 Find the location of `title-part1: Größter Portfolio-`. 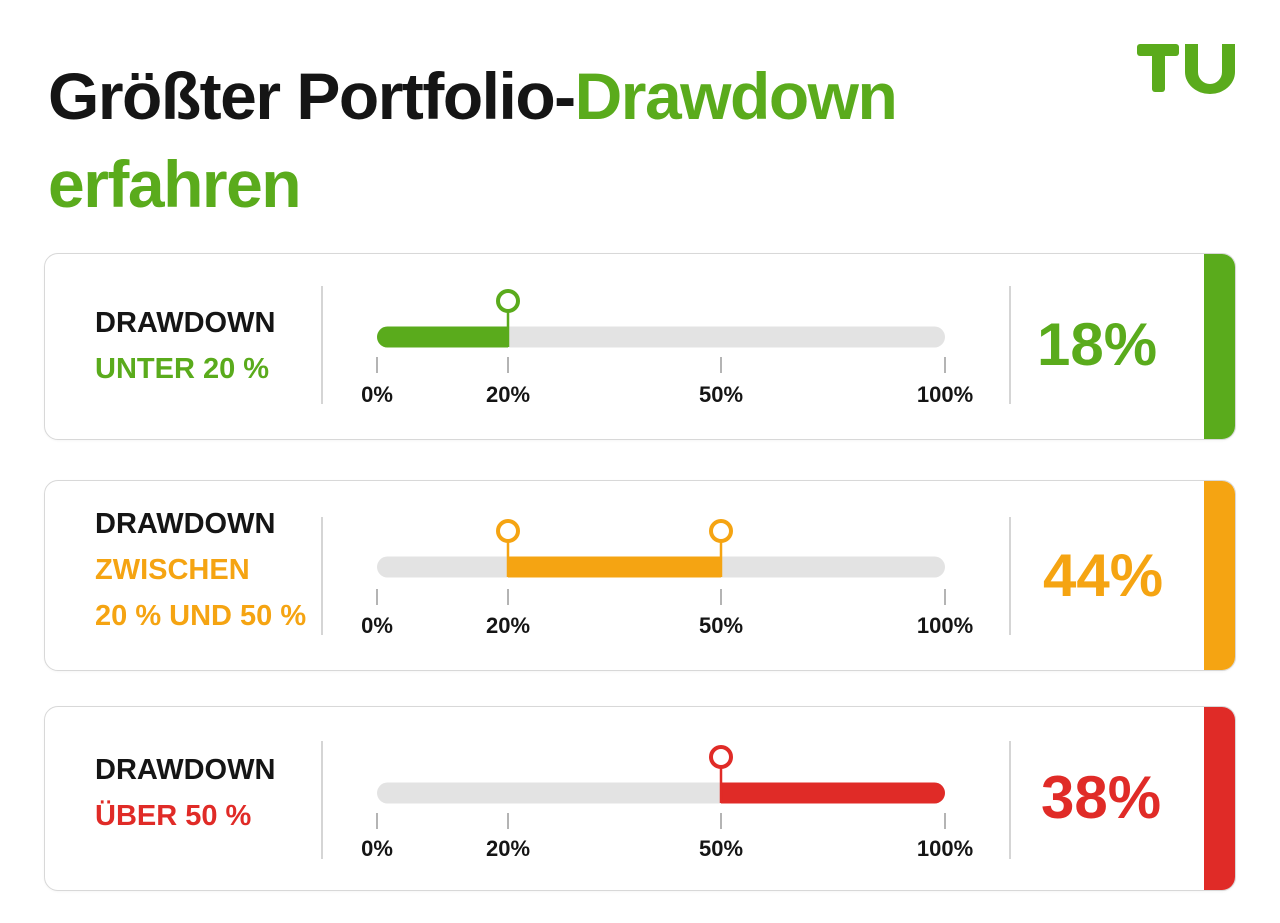

title-part1: Größter Portfolio- is located at coordinates (312, 96).